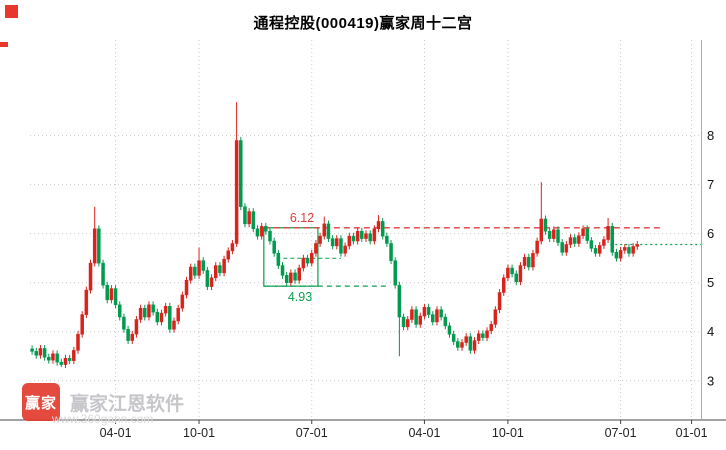 The height and width of the screenshot is (450, 726). I want to click on watermark-logo: 赢家, so click(41, 402).